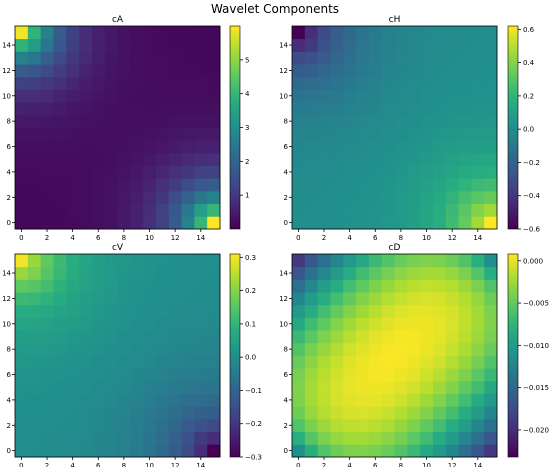 The image size is (550, 467). What do you see at coordinates (275, 9) in the screenshot?
I see `figure-title: Wavelet Components` at bounding box center [275, 9].